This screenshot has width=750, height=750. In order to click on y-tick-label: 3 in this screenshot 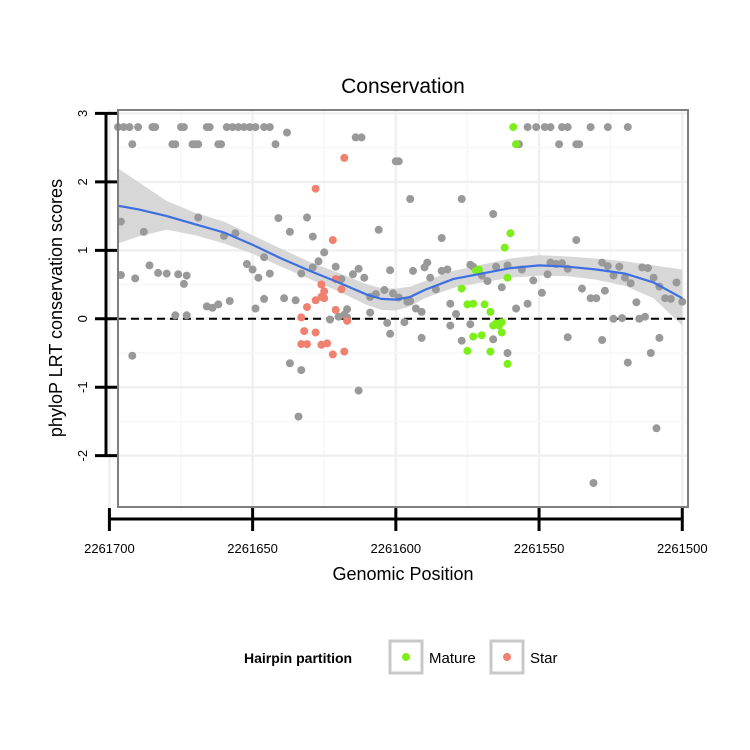, I will do `click(82, 113)`.